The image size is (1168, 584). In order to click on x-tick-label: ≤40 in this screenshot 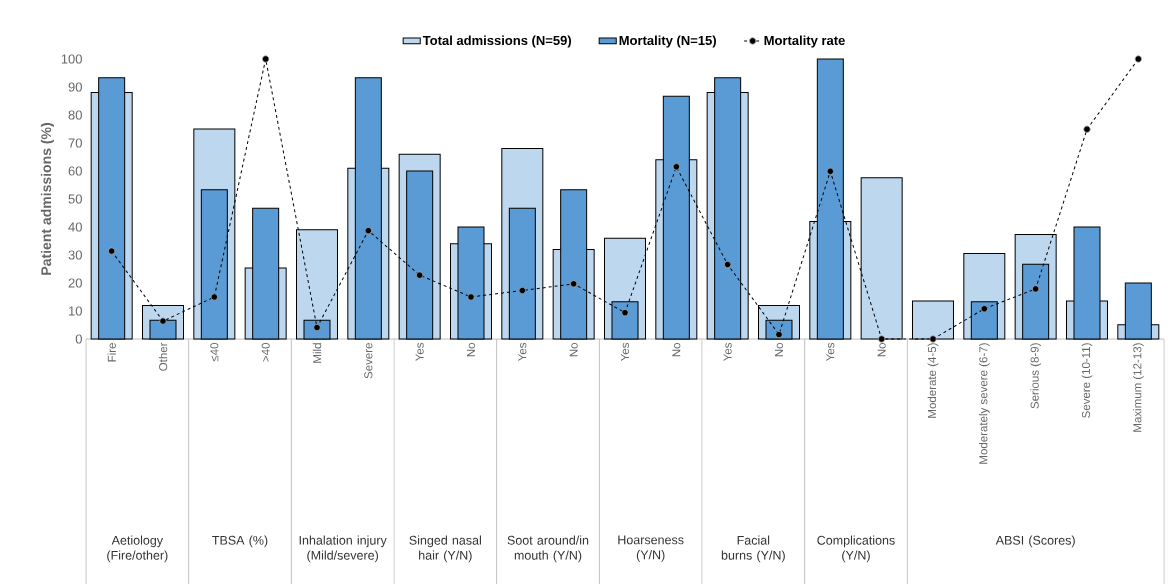, I will do `click(214, 352)`.